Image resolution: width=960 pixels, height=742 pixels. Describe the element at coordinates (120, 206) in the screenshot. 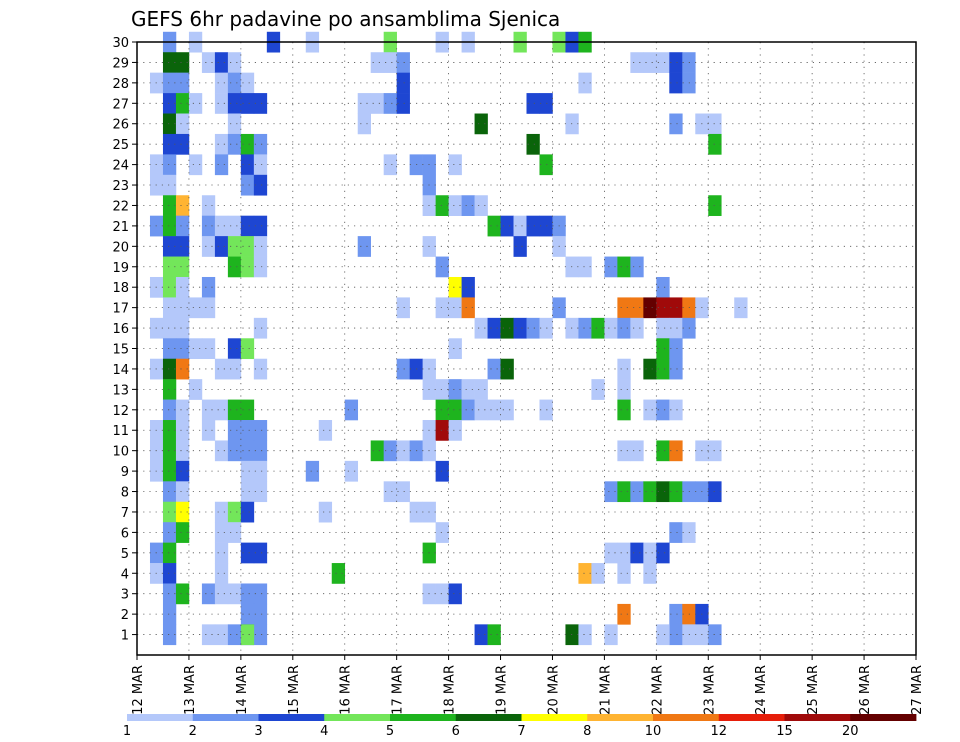

I see `y-tick-label: 22` at that location.